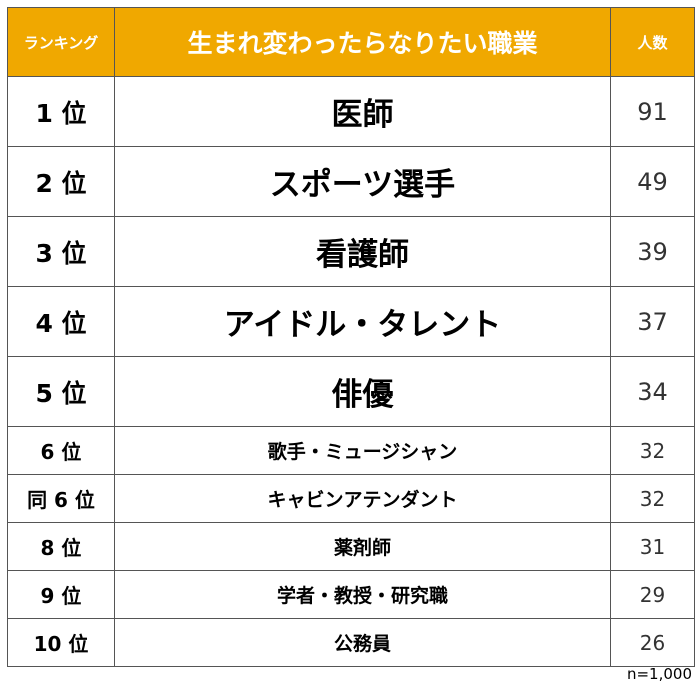  I want to click on table-row: 2 位 スポーツ選手 49, so click(351, 181).